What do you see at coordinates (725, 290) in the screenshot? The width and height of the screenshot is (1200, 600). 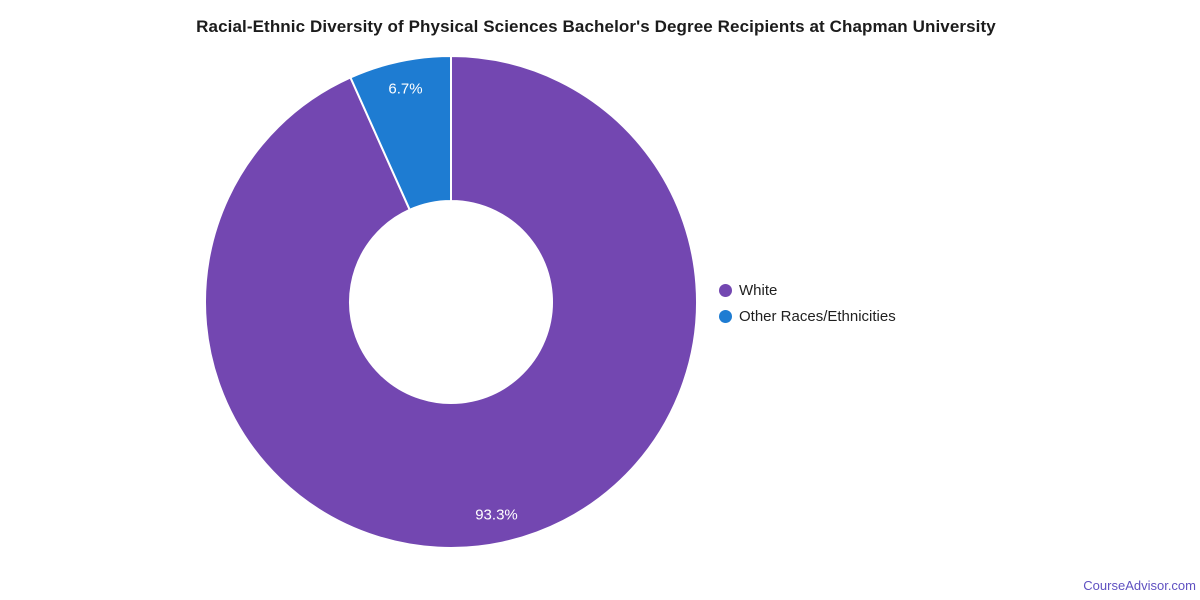 I see `legend-marker-white-icon` at bounding box center [725, 290].